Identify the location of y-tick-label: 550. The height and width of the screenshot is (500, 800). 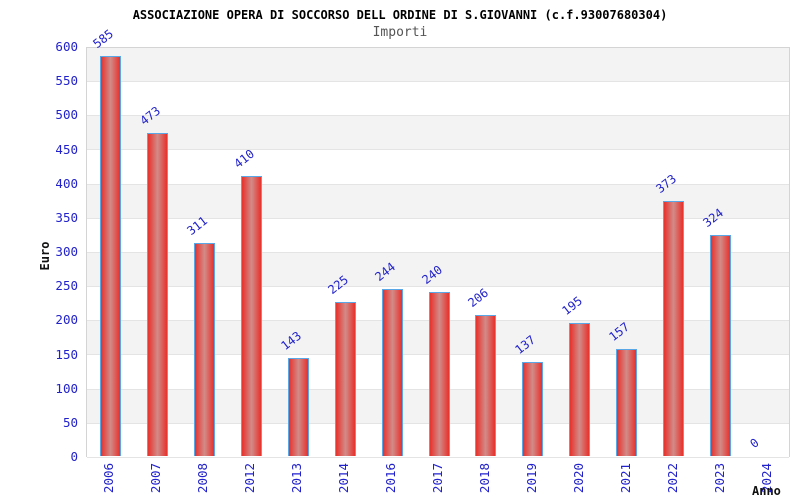
(66, 81).